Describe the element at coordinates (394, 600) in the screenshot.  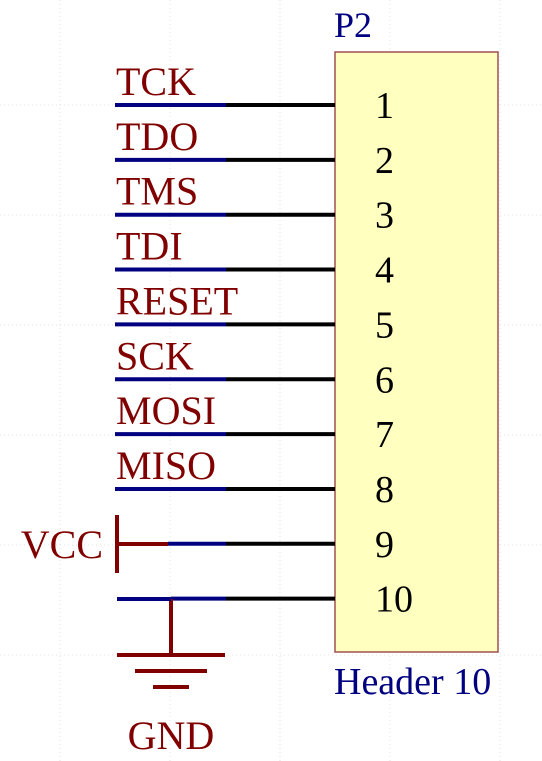
I see `pin-10-number: 10` at that location.